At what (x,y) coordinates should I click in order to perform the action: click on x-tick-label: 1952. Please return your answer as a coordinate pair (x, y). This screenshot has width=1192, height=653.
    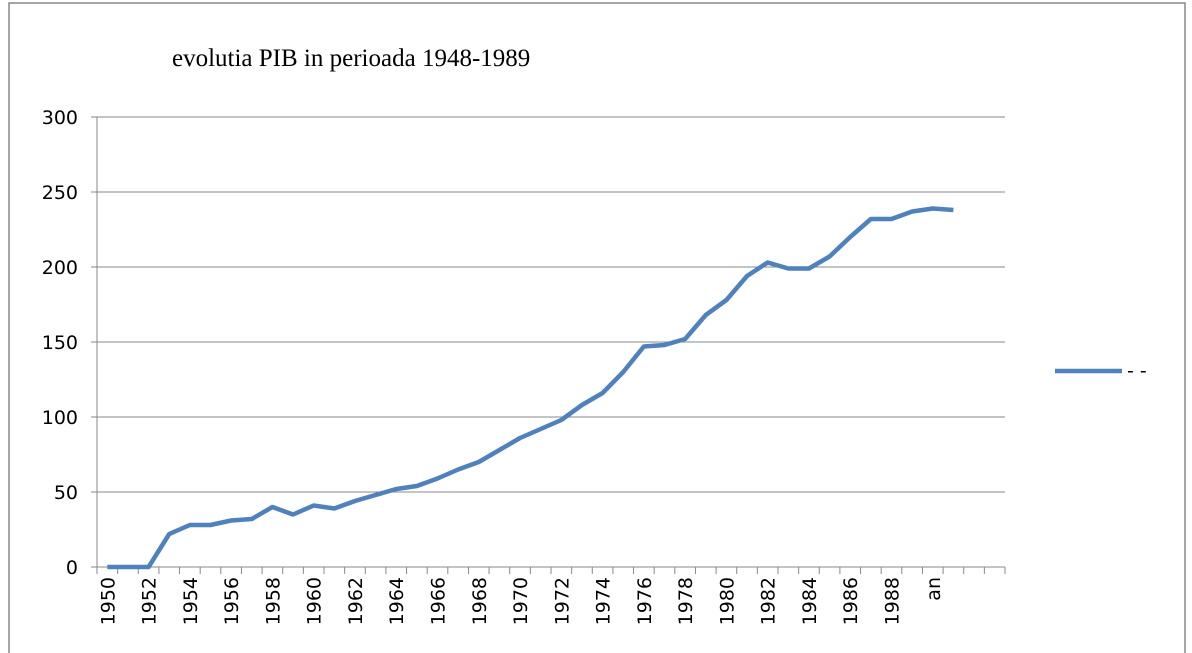
    Looking at the image, I should click on (150, 601).